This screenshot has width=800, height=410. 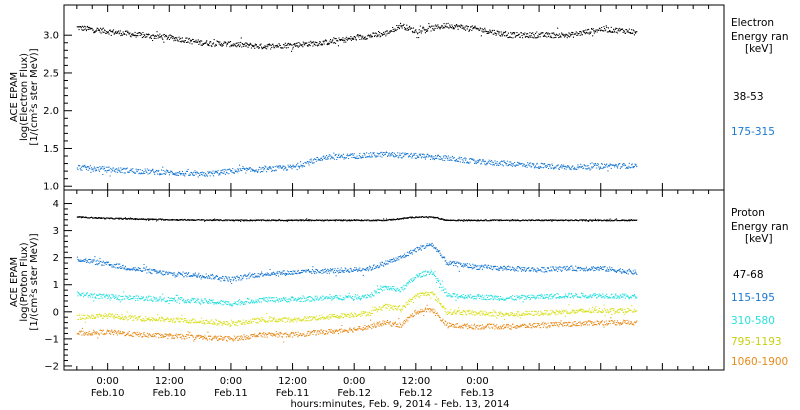 I want to click on series-points-1060-1900, so click(x=357, y=323).